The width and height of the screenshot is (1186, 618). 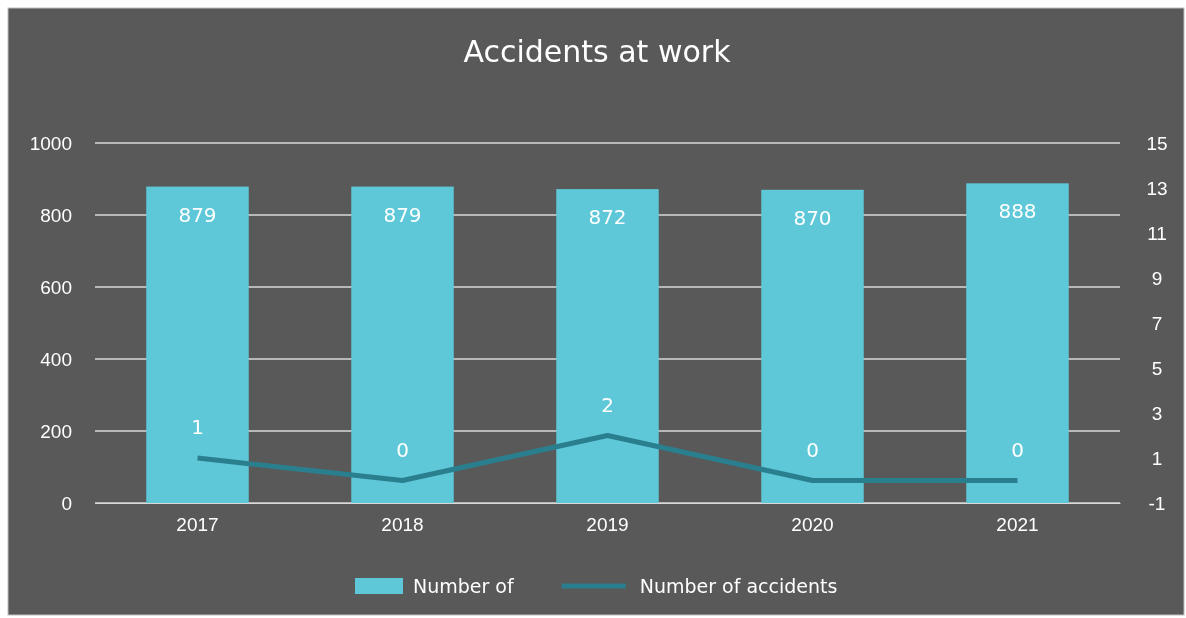 I want to click on y2-tick-label: 3, so click(x=1157, y=413).